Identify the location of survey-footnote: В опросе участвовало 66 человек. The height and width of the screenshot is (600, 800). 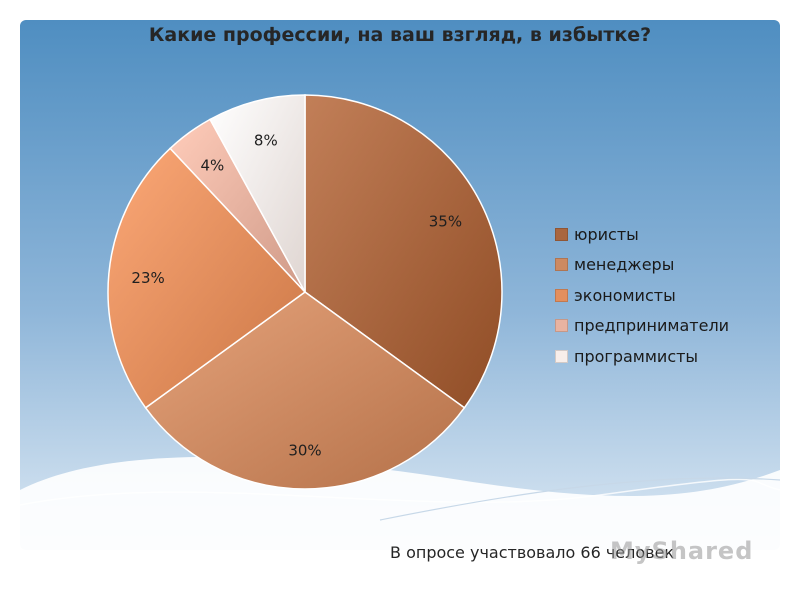
(532, 552).